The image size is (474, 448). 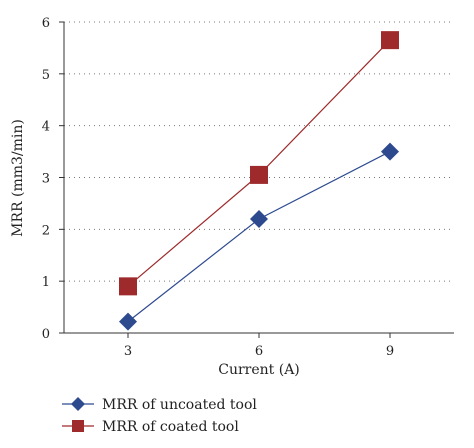 I want to click on y-tick-label: 6, so click(x=46, y=23).